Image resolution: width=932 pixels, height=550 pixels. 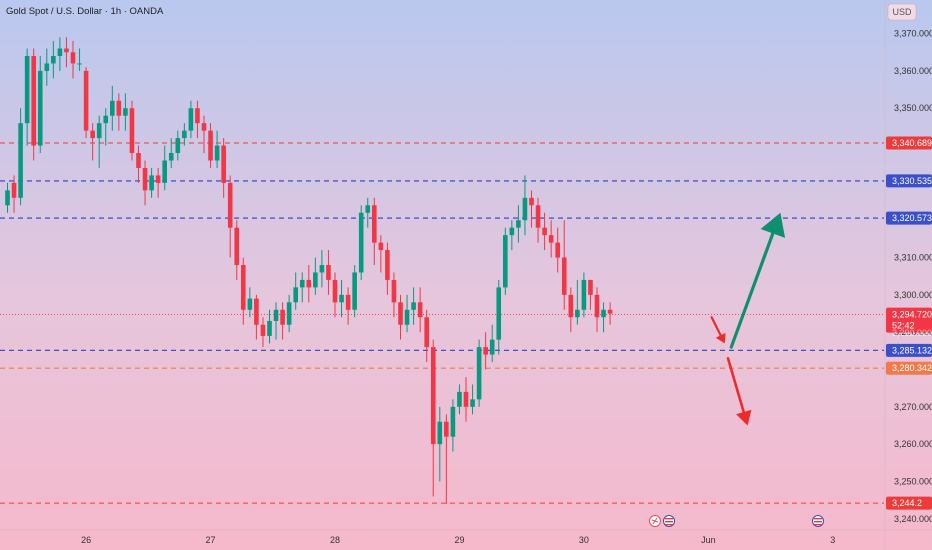 What do you see at coordinates (912, 143) in the screenshot?
I see `price-tag-label: 3,340.689` at bounding box center [912, 143].